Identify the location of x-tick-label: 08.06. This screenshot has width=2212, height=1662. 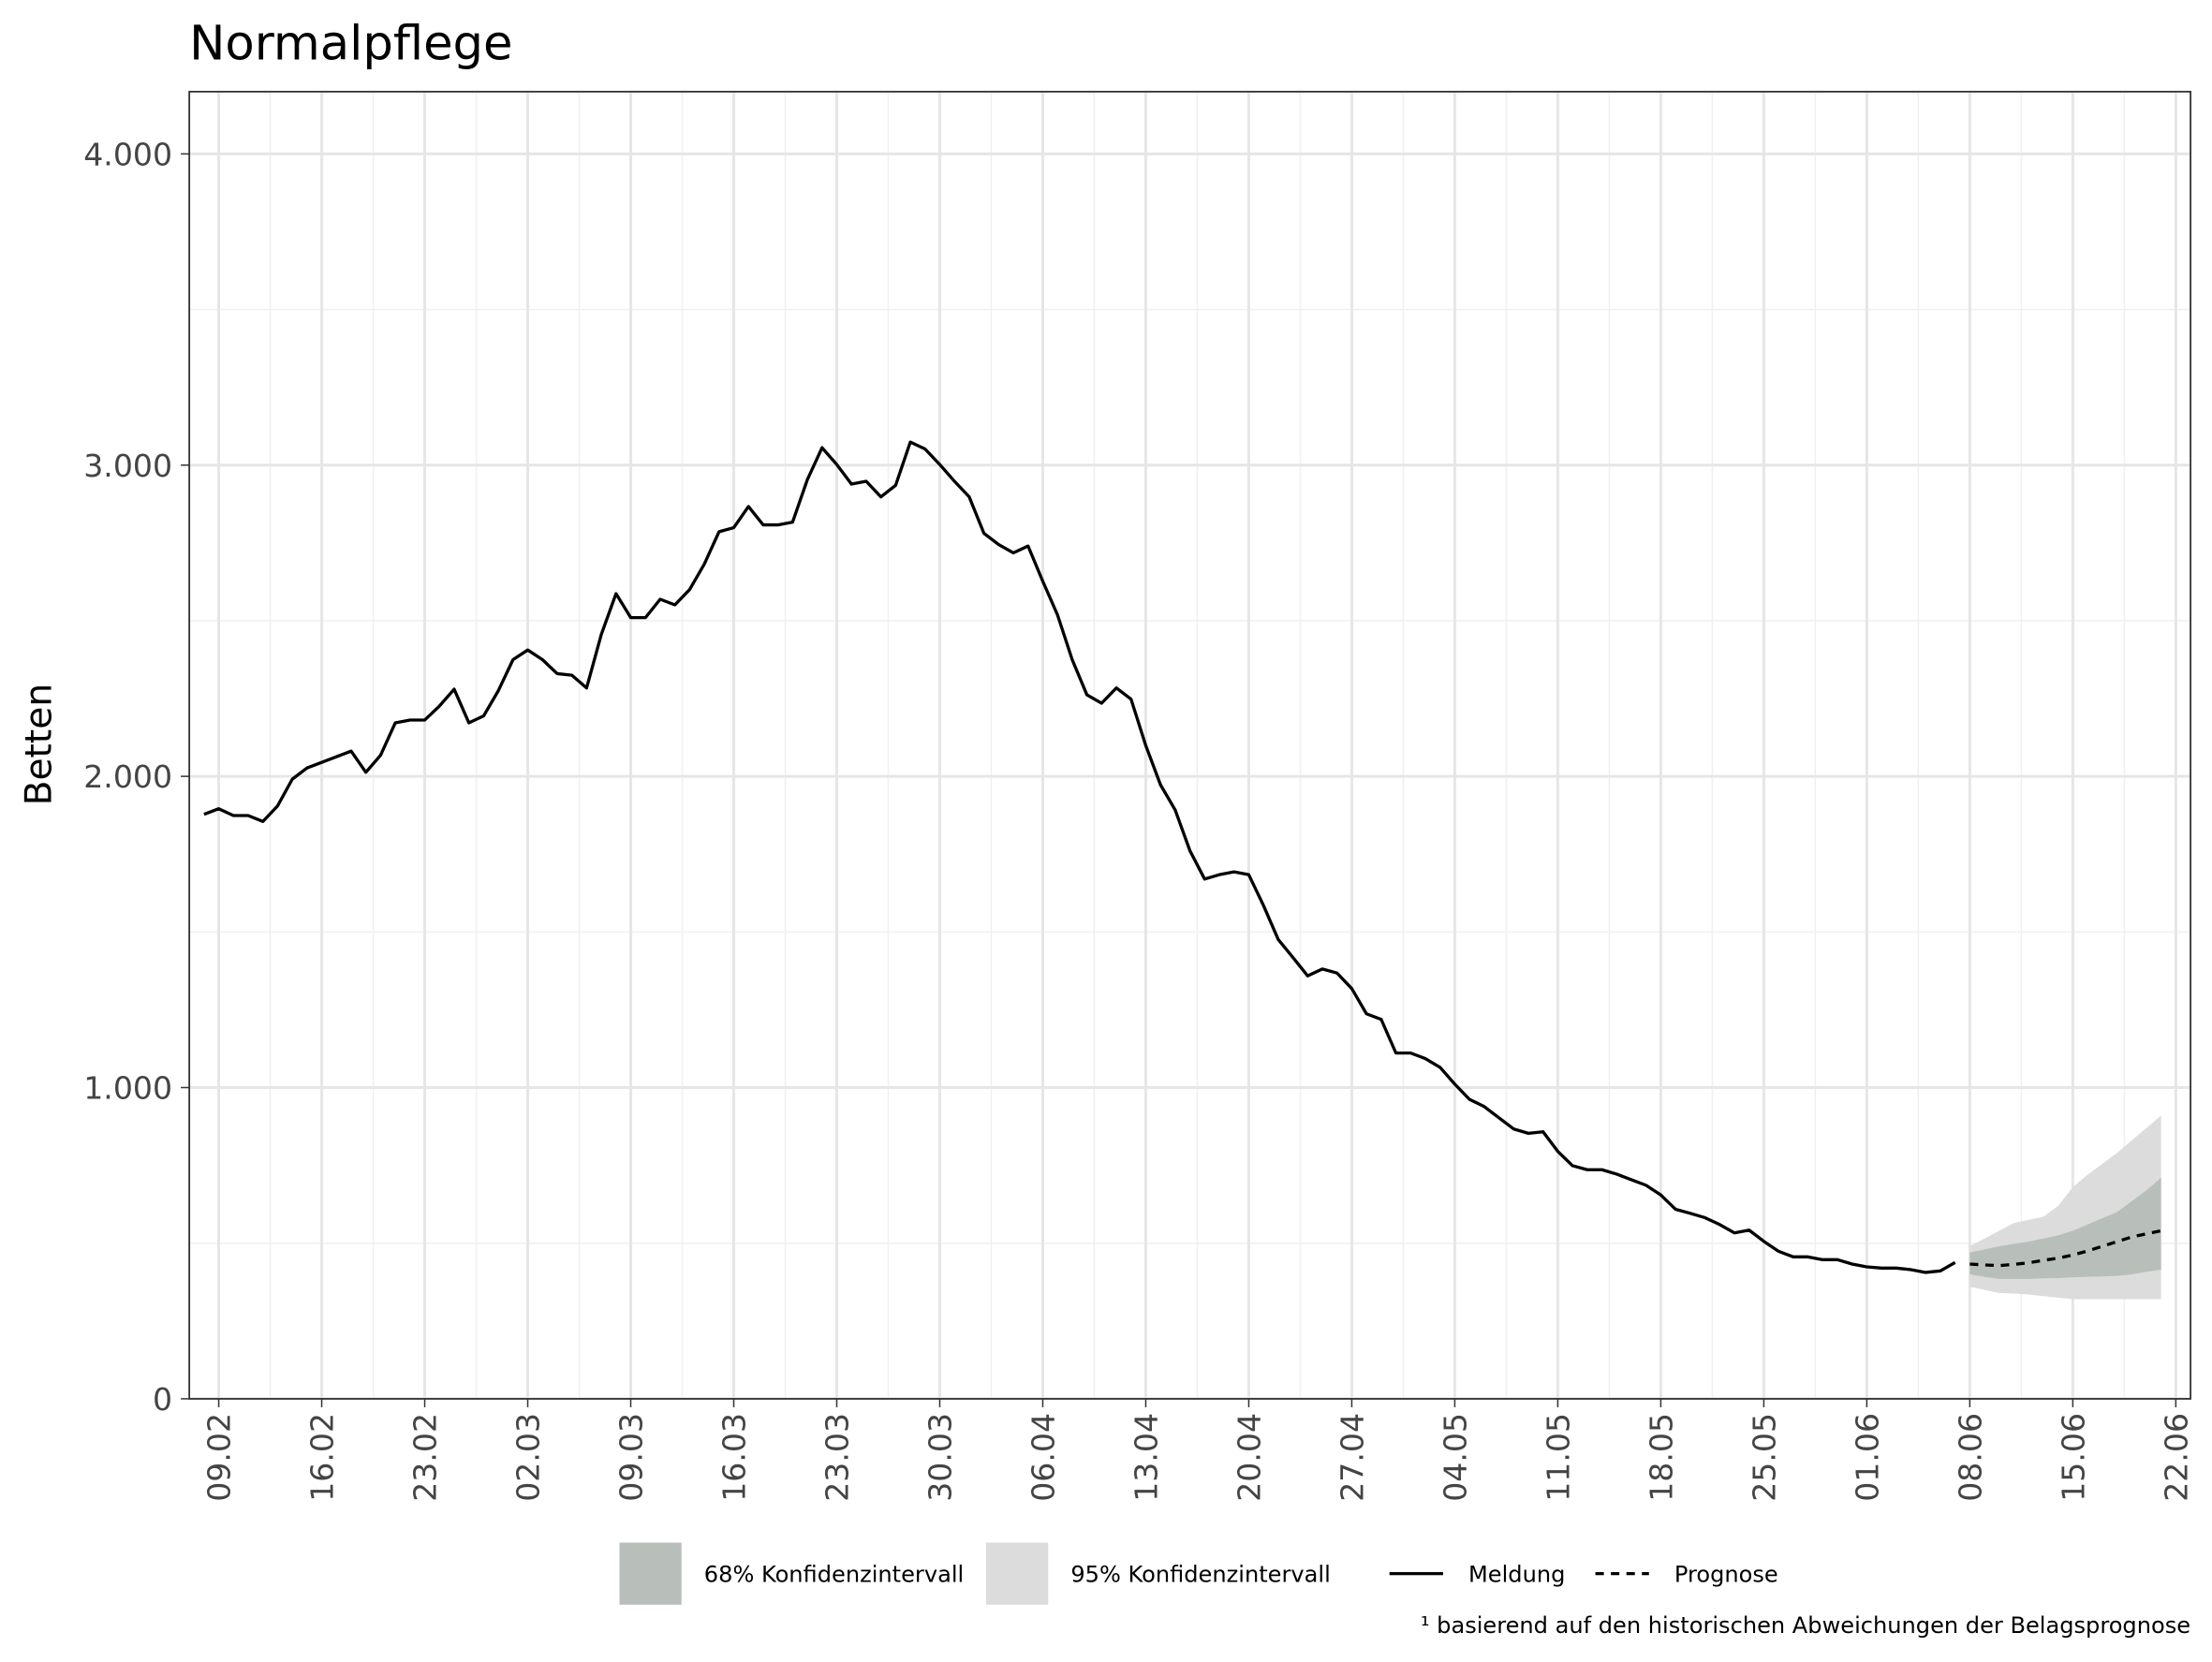
(1970, 1457).